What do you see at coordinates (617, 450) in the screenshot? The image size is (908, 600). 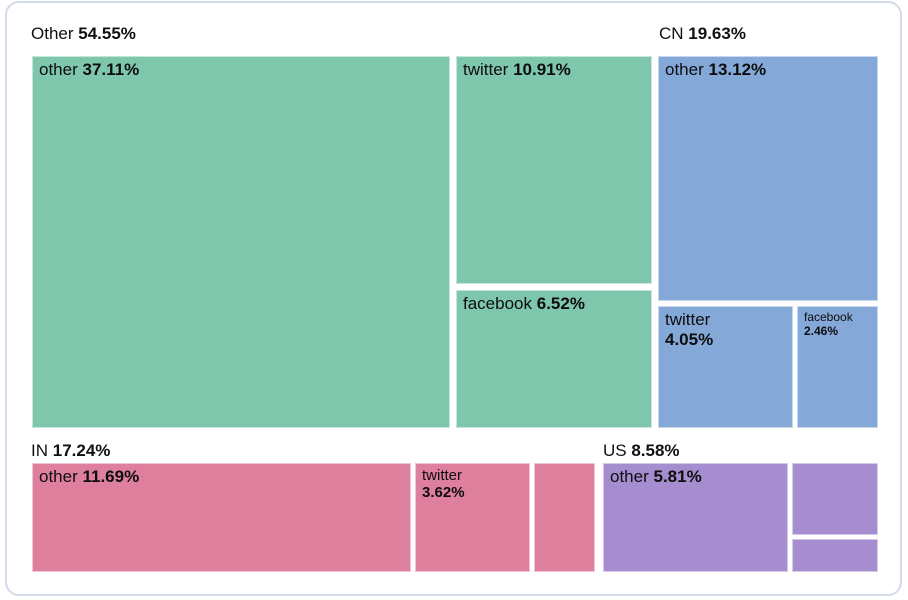 I see `cell-name-label: US` at bounding box center [617, 450].